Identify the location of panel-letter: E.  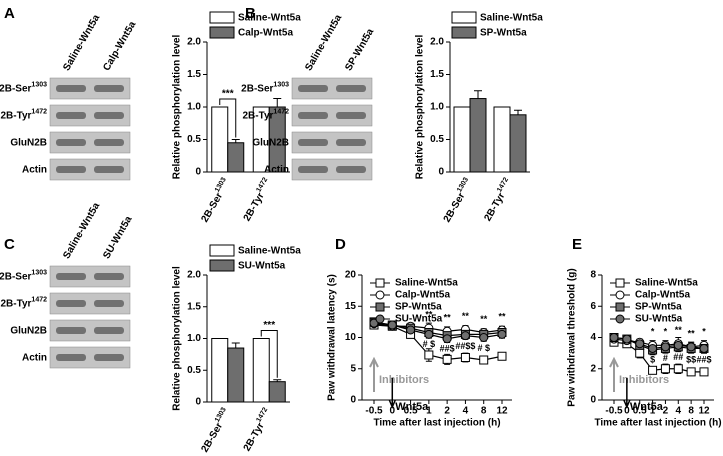
(577, 244).